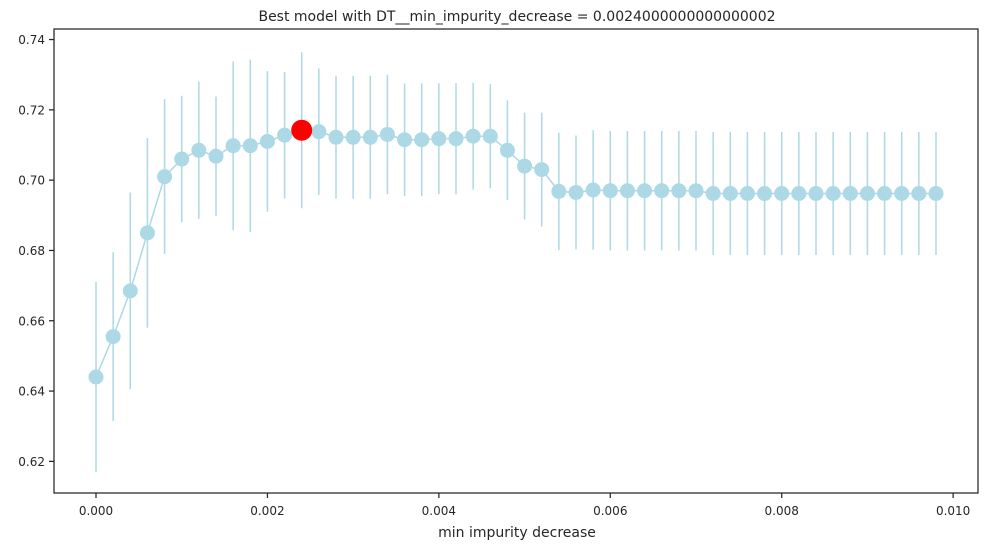  Describe the element at coordinates (31, 462) in the screenshot. I see `y-tick-label: 0.62` at that location.